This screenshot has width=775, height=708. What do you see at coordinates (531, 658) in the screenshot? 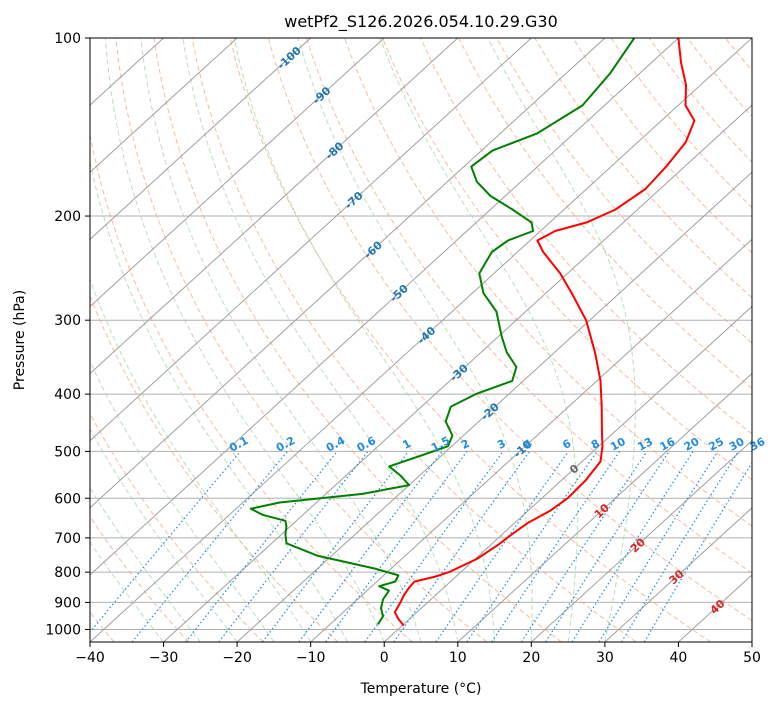
I see `x-tick-label: 20` at bounding box center [531, 658].